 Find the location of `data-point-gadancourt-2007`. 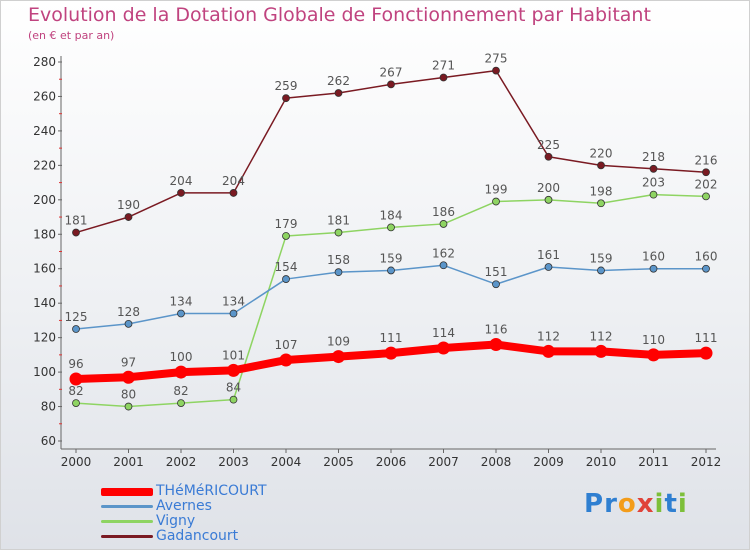

data-point-gadancourt-2007 is located at coordinates (443, 77).